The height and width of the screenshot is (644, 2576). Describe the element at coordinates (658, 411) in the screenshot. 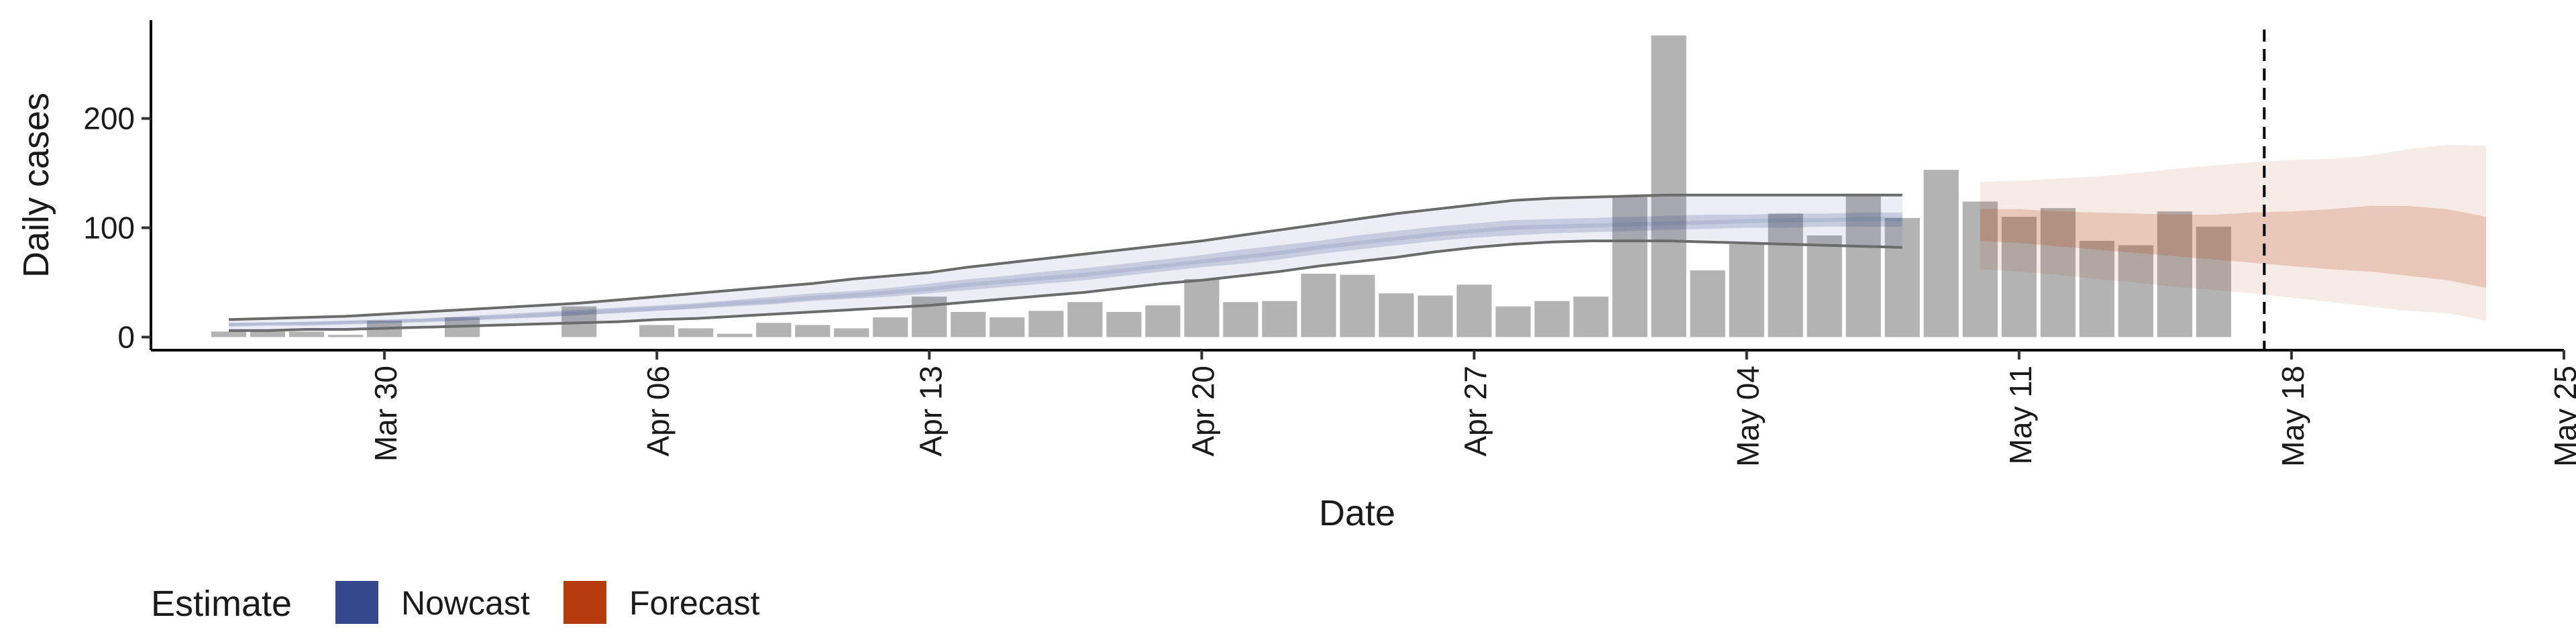

I see `x-tick-label: Apr 06` at that location.